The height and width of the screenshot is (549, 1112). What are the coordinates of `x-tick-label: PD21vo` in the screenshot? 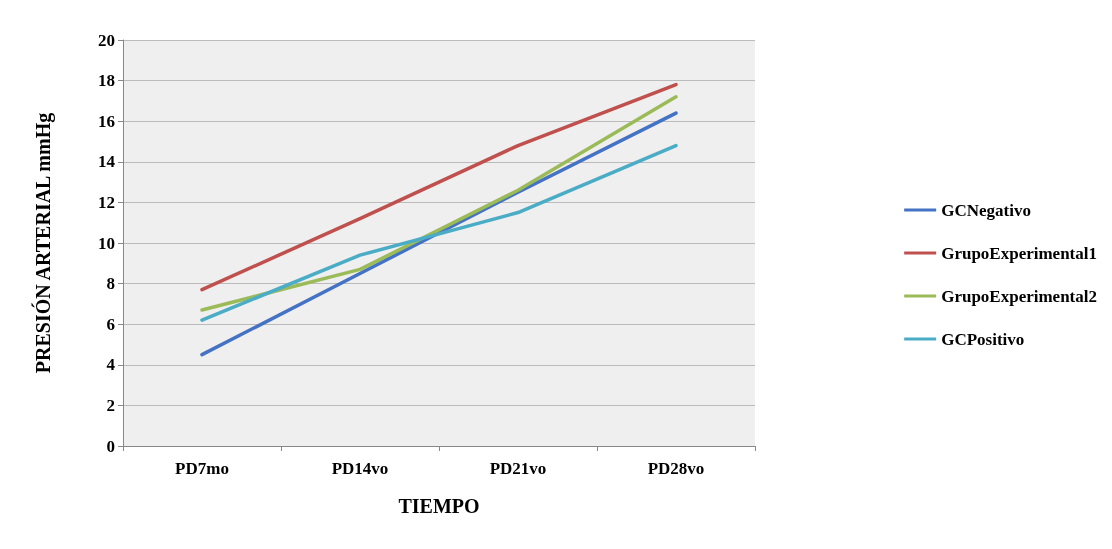 It's located at (518, 468).